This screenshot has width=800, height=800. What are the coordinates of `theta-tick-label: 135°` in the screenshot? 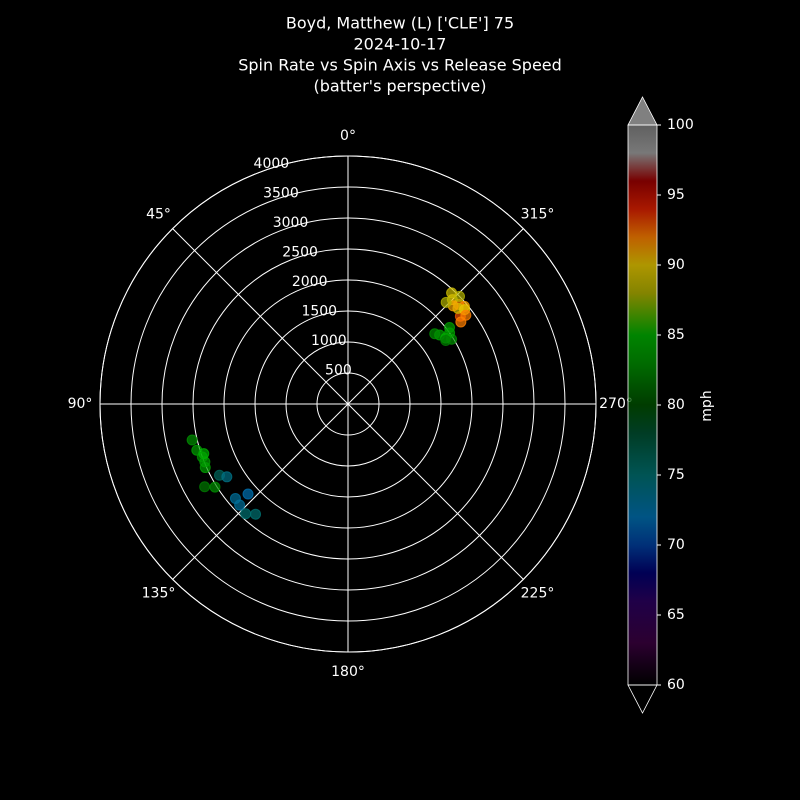 It's located at (159, 594).